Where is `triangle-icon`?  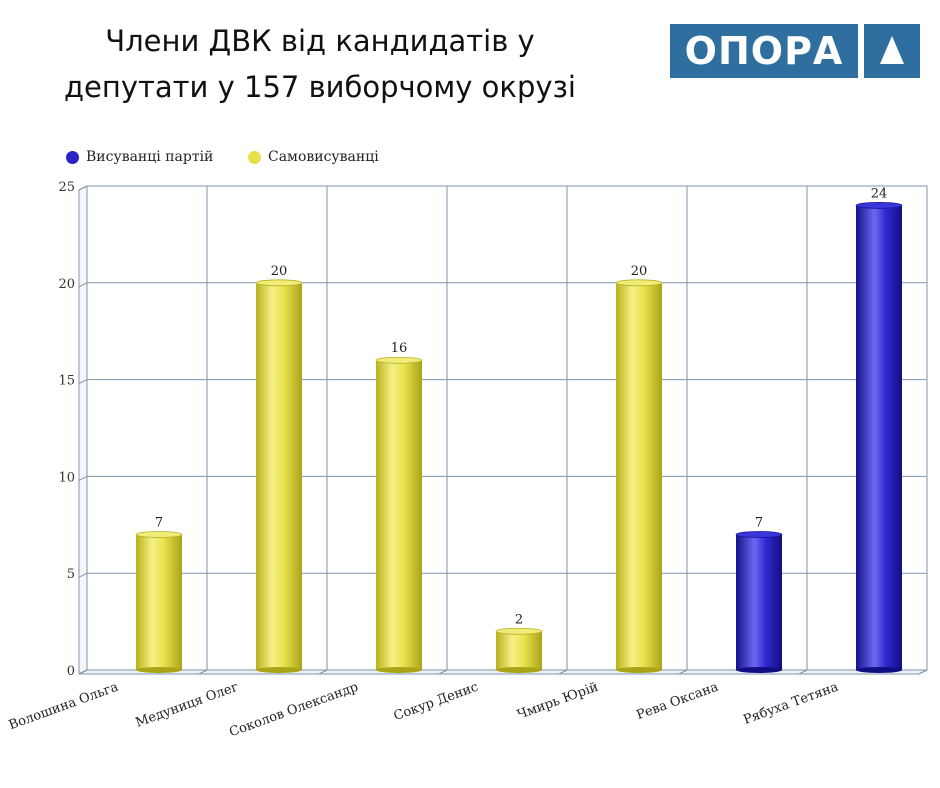
triangle-icon is located at coordinates (892, 50).